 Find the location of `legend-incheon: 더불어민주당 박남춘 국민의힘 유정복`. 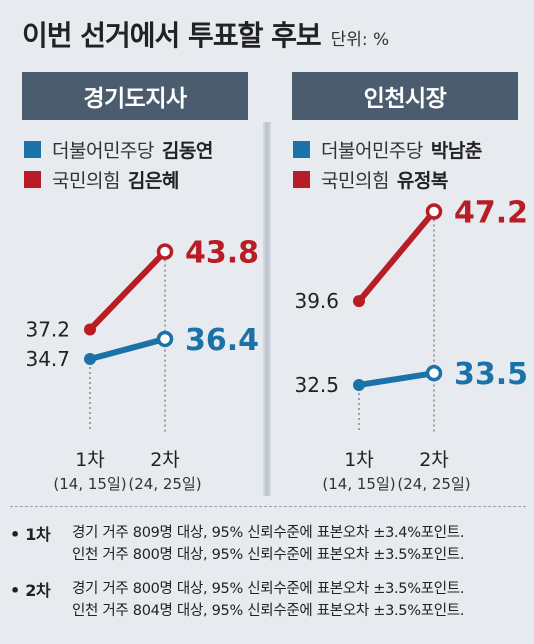

legend-incheon: 더불어민주당 박남춘 국민의힘 유정복 is located at coordinates (387, 164).